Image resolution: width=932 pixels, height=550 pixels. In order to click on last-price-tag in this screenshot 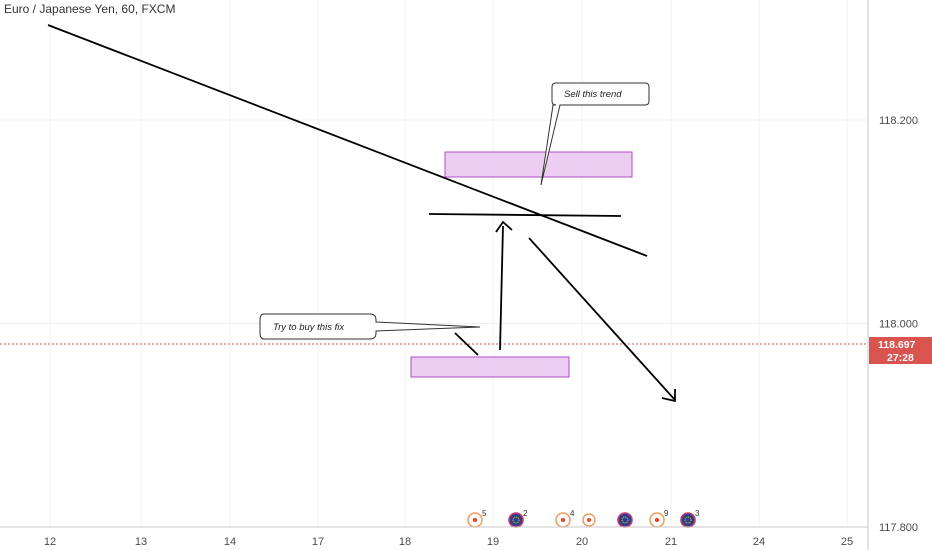, I will do `click(900, 344)`.